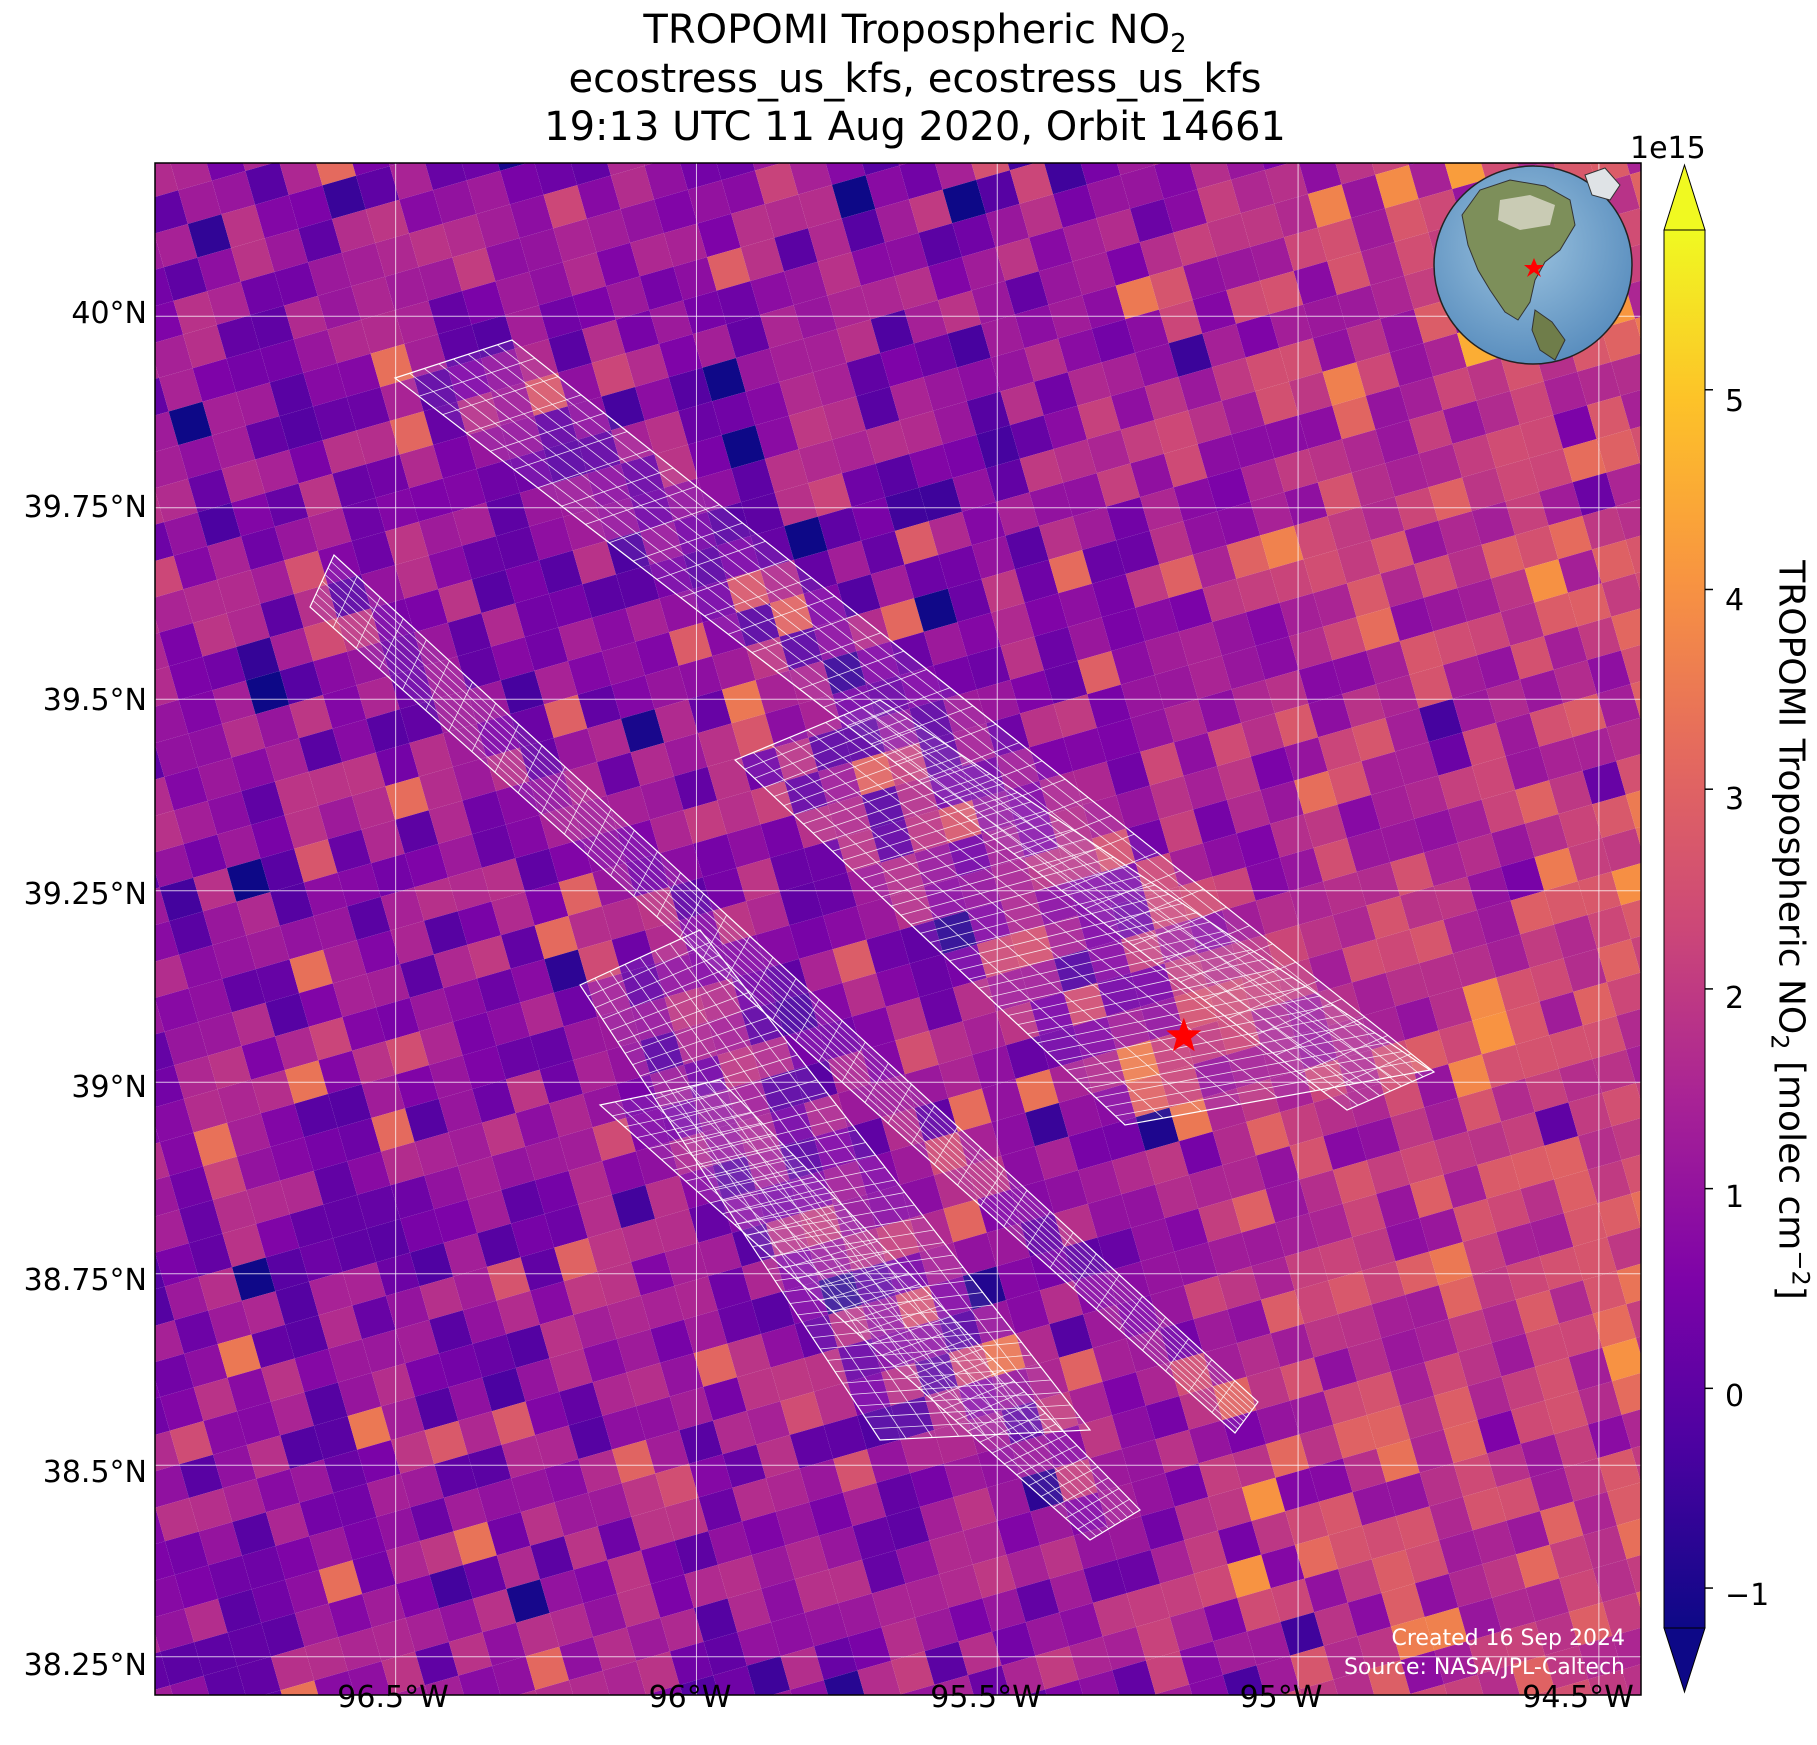 This screenshot has width=1817, height=1745. What do you see at coordinates (869, 1310) in the screenshot?
I see `ecostress-swath` at bounding box center [869, 1310].